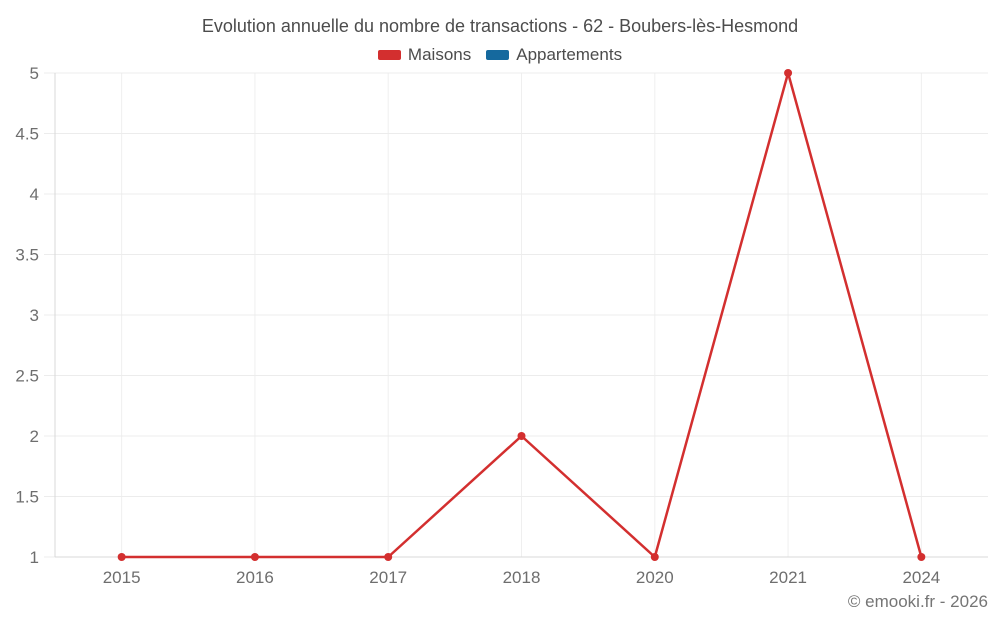  I want to click on data-point-maisons-2015, so click(121, 557).